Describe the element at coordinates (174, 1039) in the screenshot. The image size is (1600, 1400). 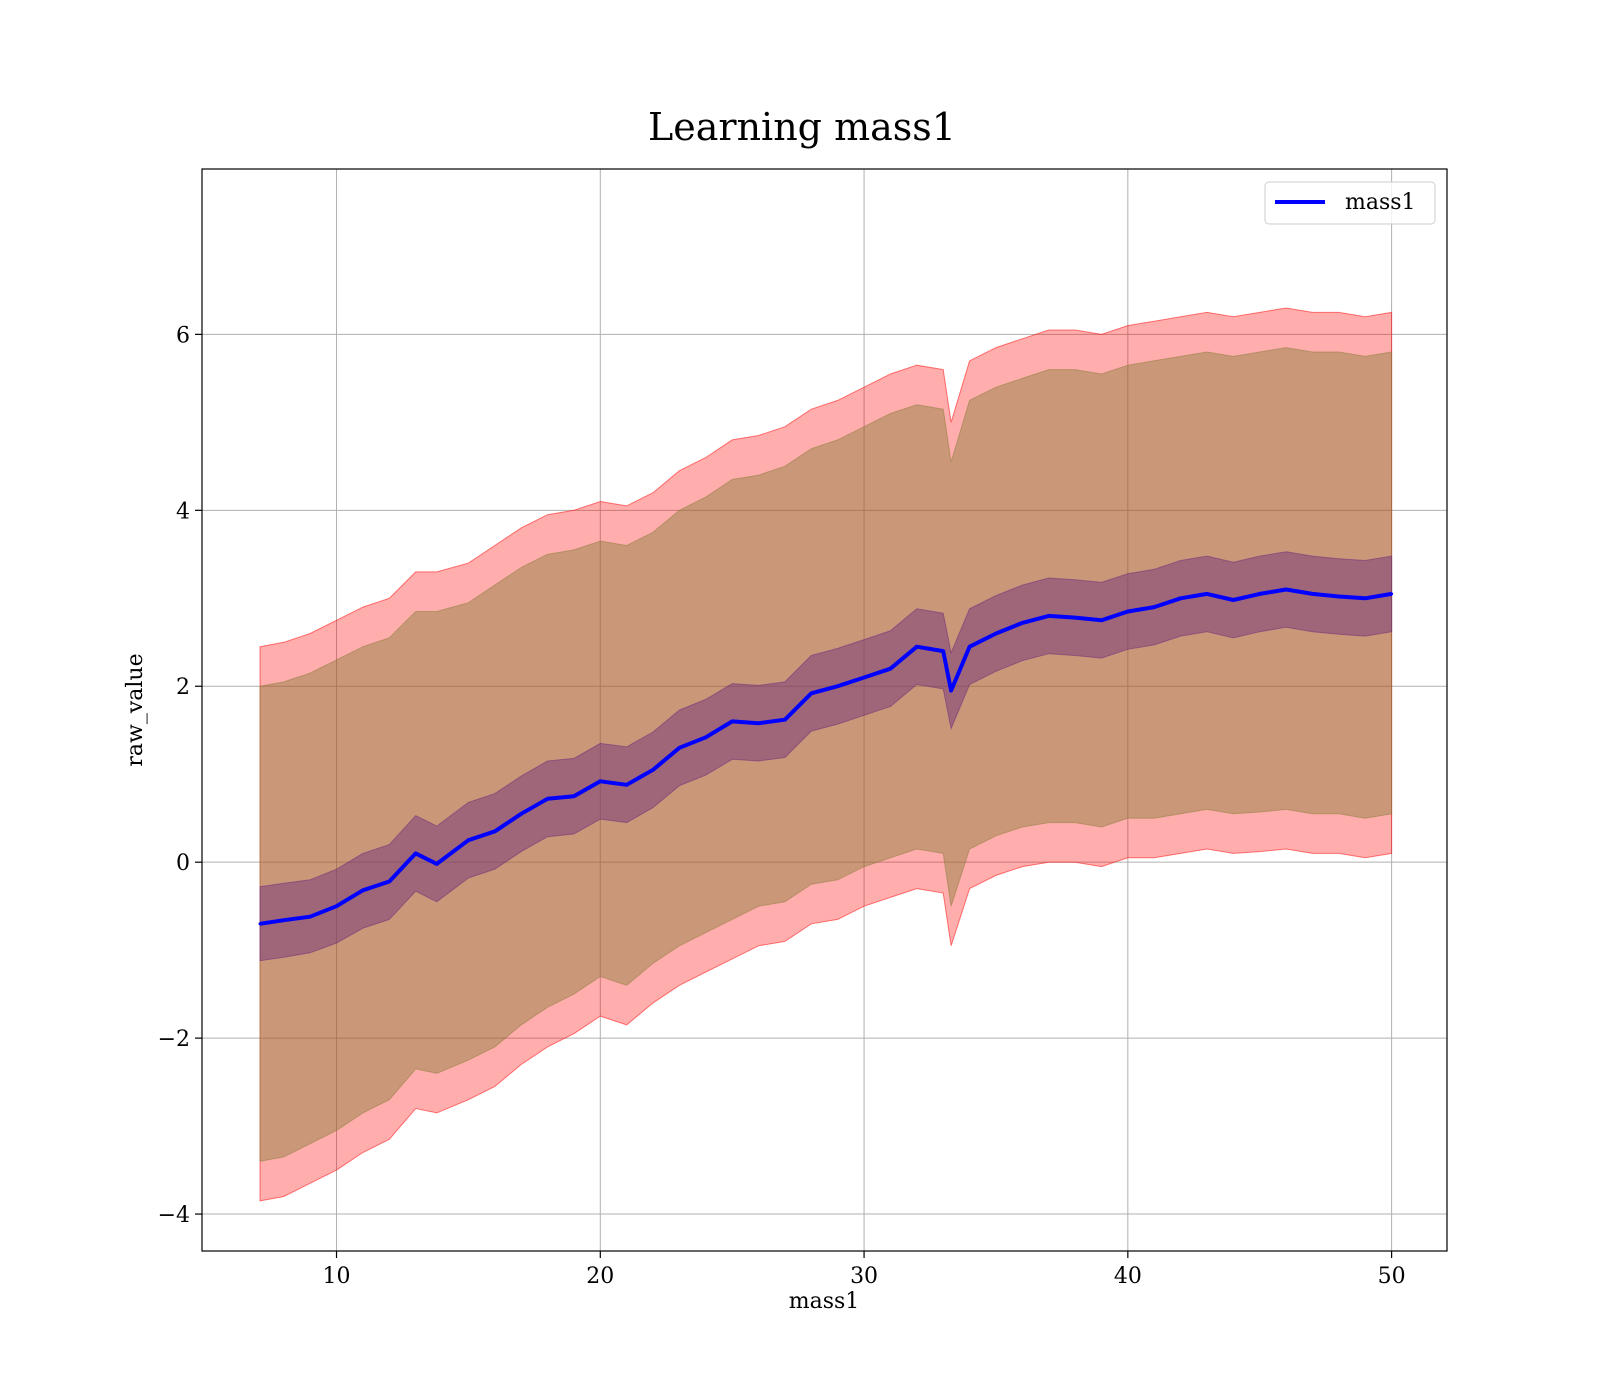
I see `y-tick-label: −2` at that location.